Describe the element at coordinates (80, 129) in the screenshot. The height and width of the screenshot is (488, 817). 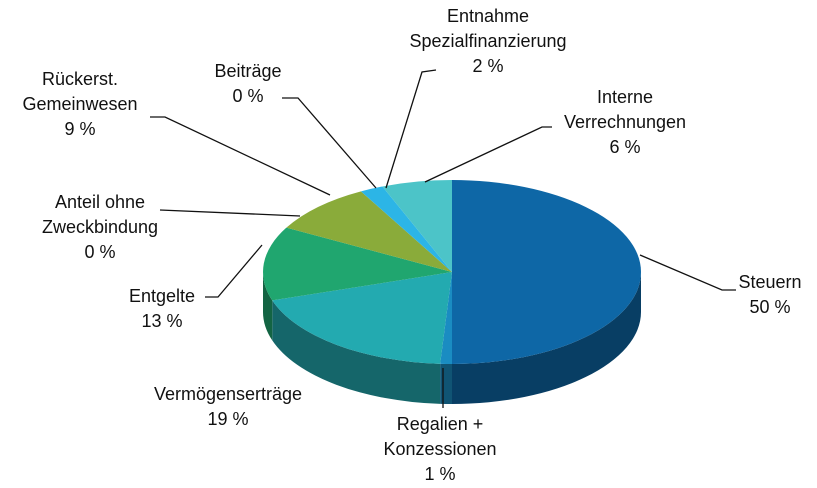
I see `value-label: 9 %` at that location.